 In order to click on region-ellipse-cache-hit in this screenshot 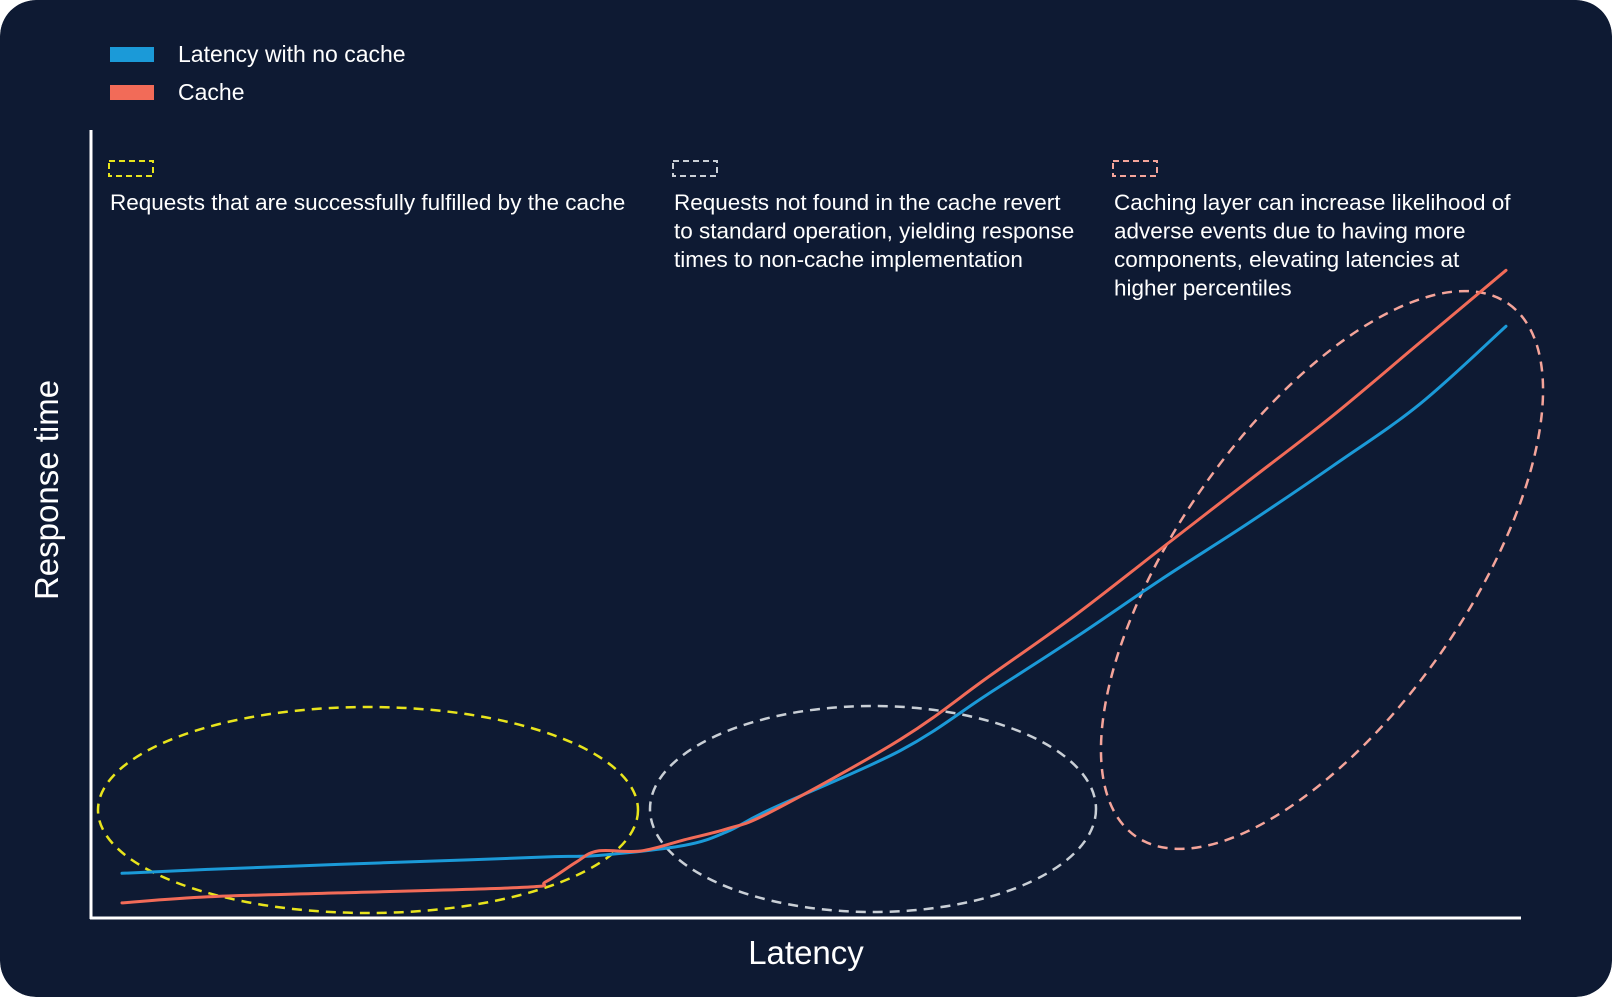, I will do `click(368, 810)`.